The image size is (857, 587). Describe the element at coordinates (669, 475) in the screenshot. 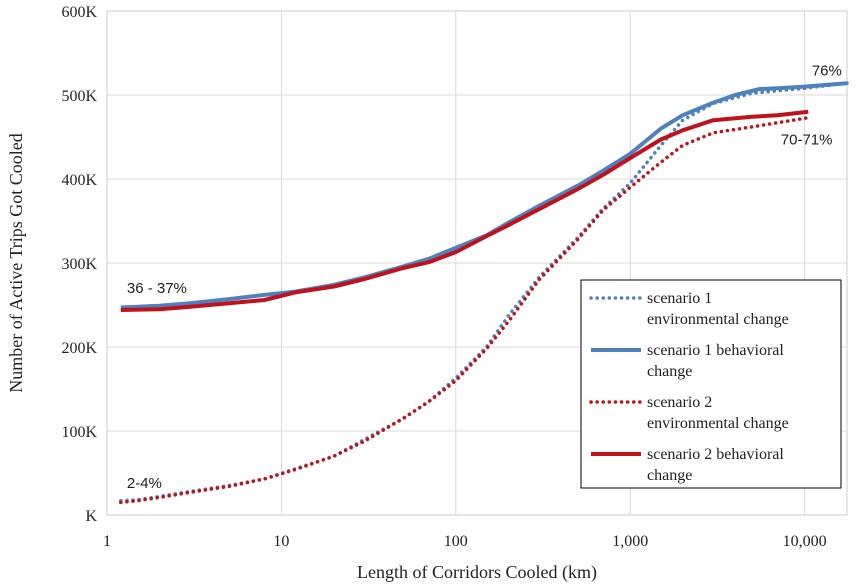

I see `legend-label-4: change` at that location.